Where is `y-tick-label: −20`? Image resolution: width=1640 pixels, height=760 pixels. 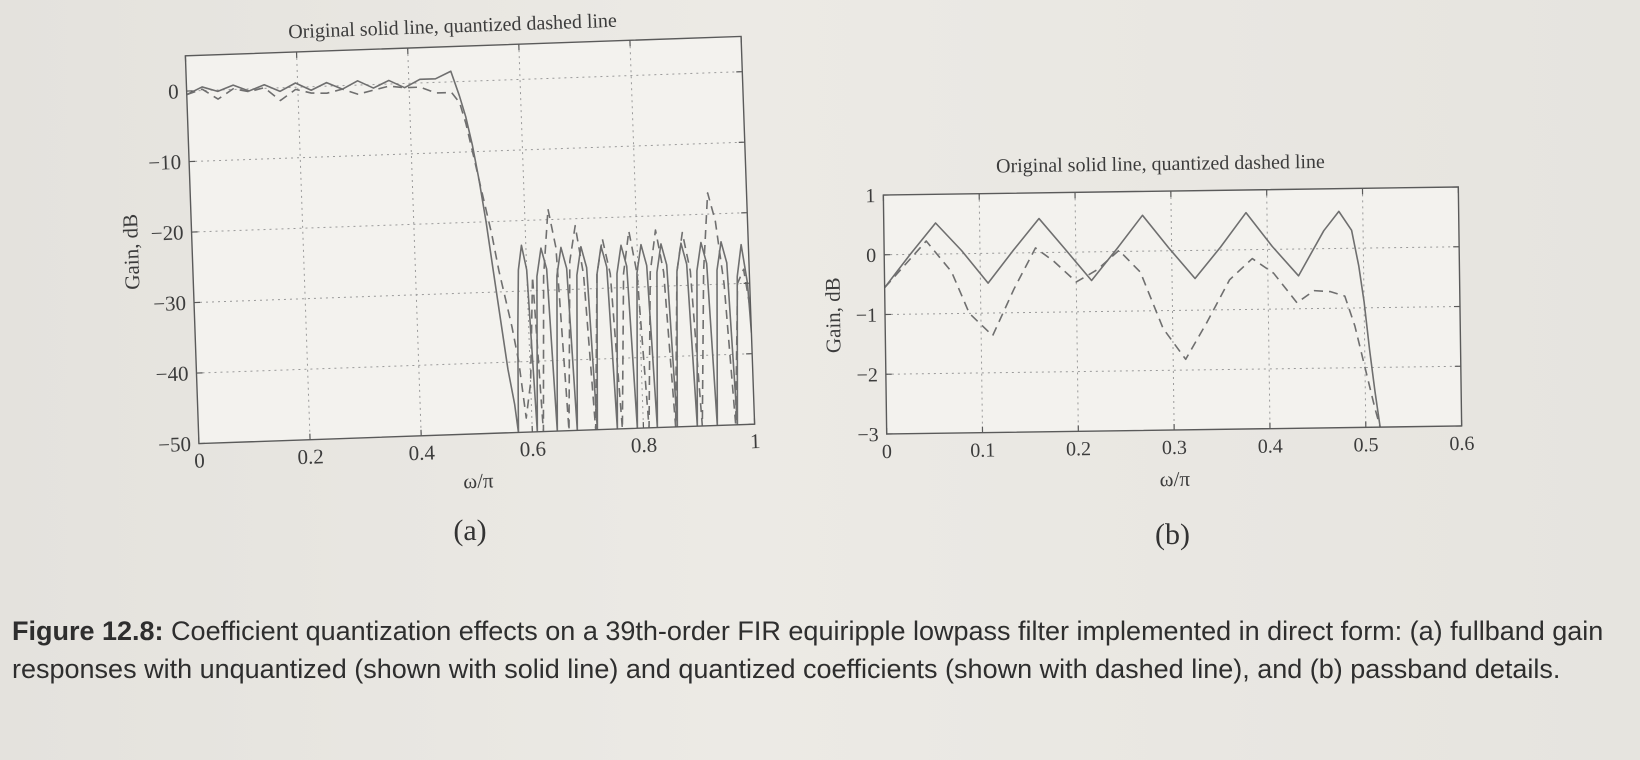 y-tick-label: −20 is located at coordinates (167, 232).